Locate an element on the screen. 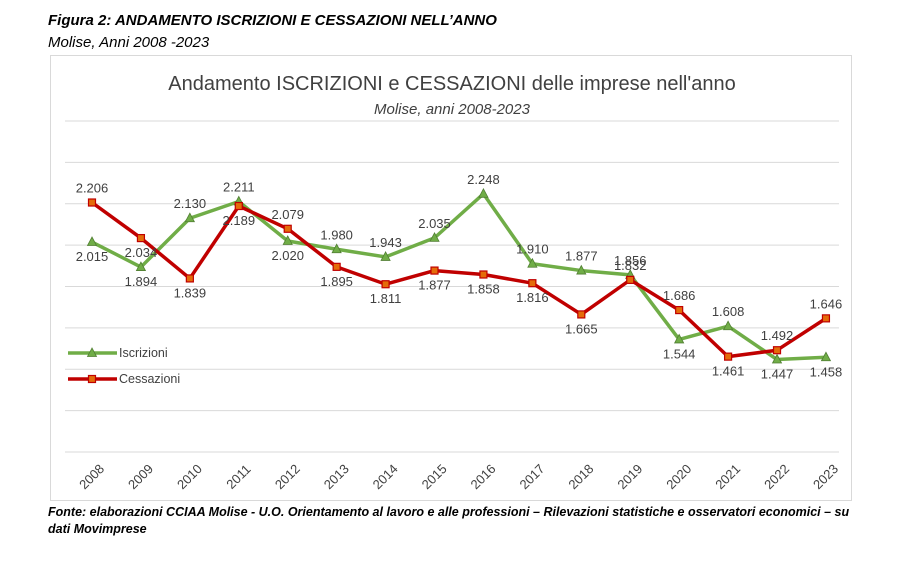 Image resolution: width=900 pixels, height=571 pixels. x-tick-label: 2014 is located at coordinates (385, 476).